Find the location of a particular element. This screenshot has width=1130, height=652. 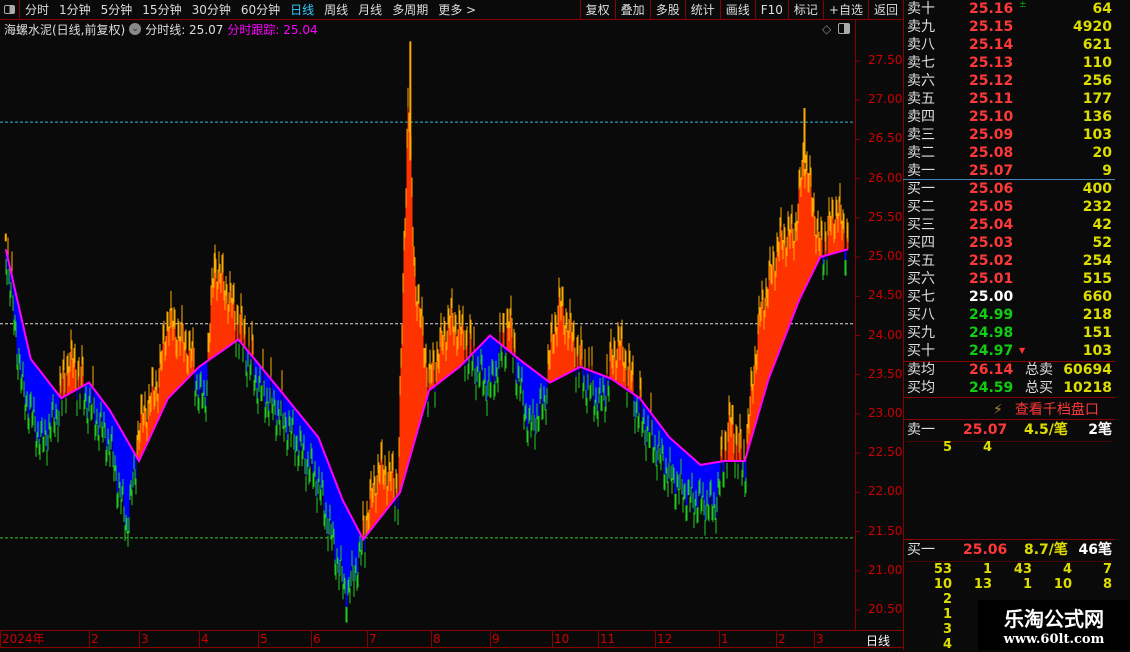

x-tick-label: 6 is located at coordinates (316, 639).